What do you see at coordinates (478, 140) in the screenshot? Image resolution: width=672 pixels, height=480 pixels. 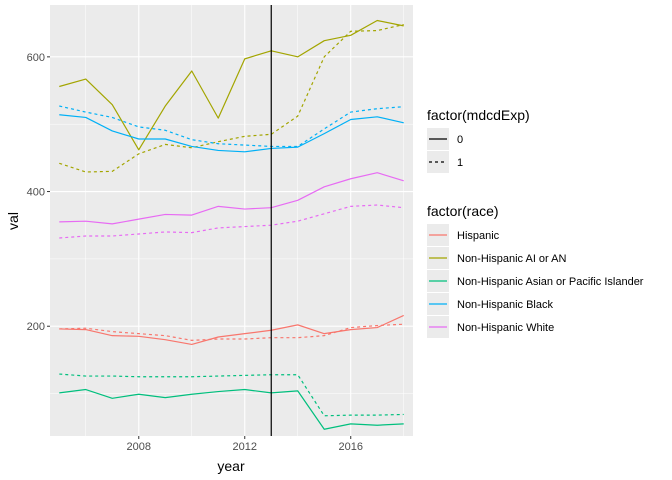 I see `linetype-legend: factor(mdcdExp) 0 1` at bounding box center [478, 140].